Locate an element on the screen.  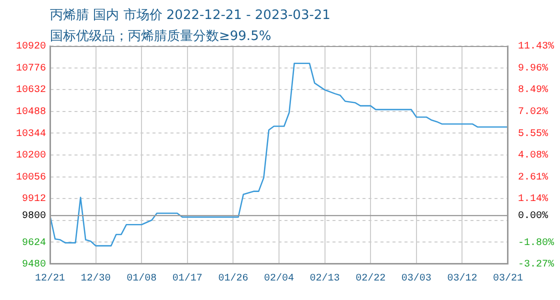
x-tick-label: 12/21 is located at coordinates (50, 278).